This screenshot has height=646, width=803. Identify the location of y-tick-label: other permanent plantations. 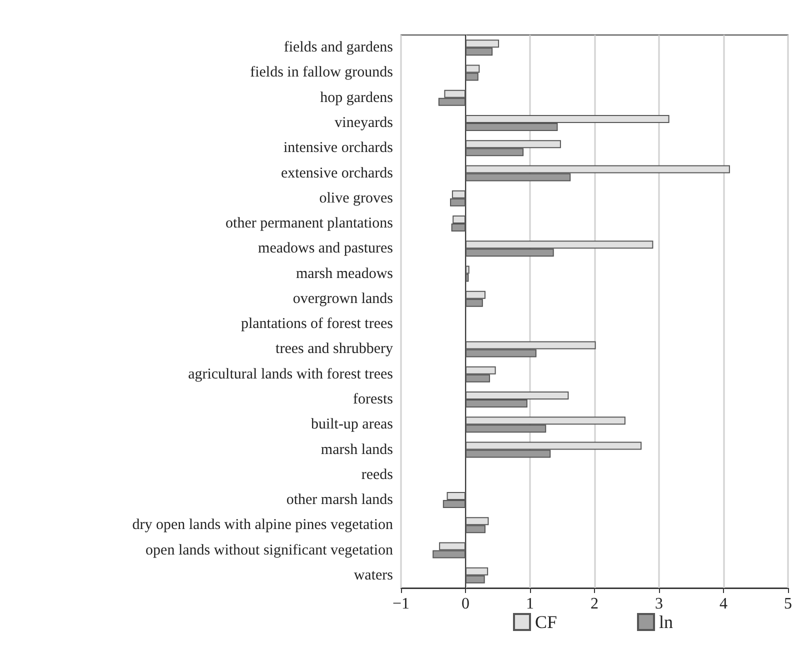
(310, 224).